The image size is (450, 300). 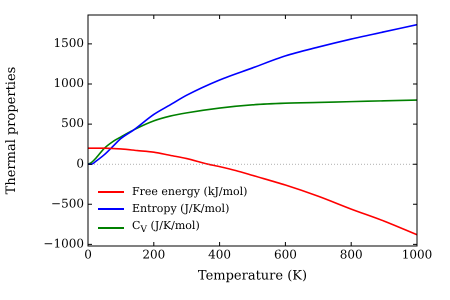 What do you see at coordinates (166, 228) in the screenshot?
I see `legend-label: C$_{V}$ (J/K/mol)` at bounding box center [166, 228].